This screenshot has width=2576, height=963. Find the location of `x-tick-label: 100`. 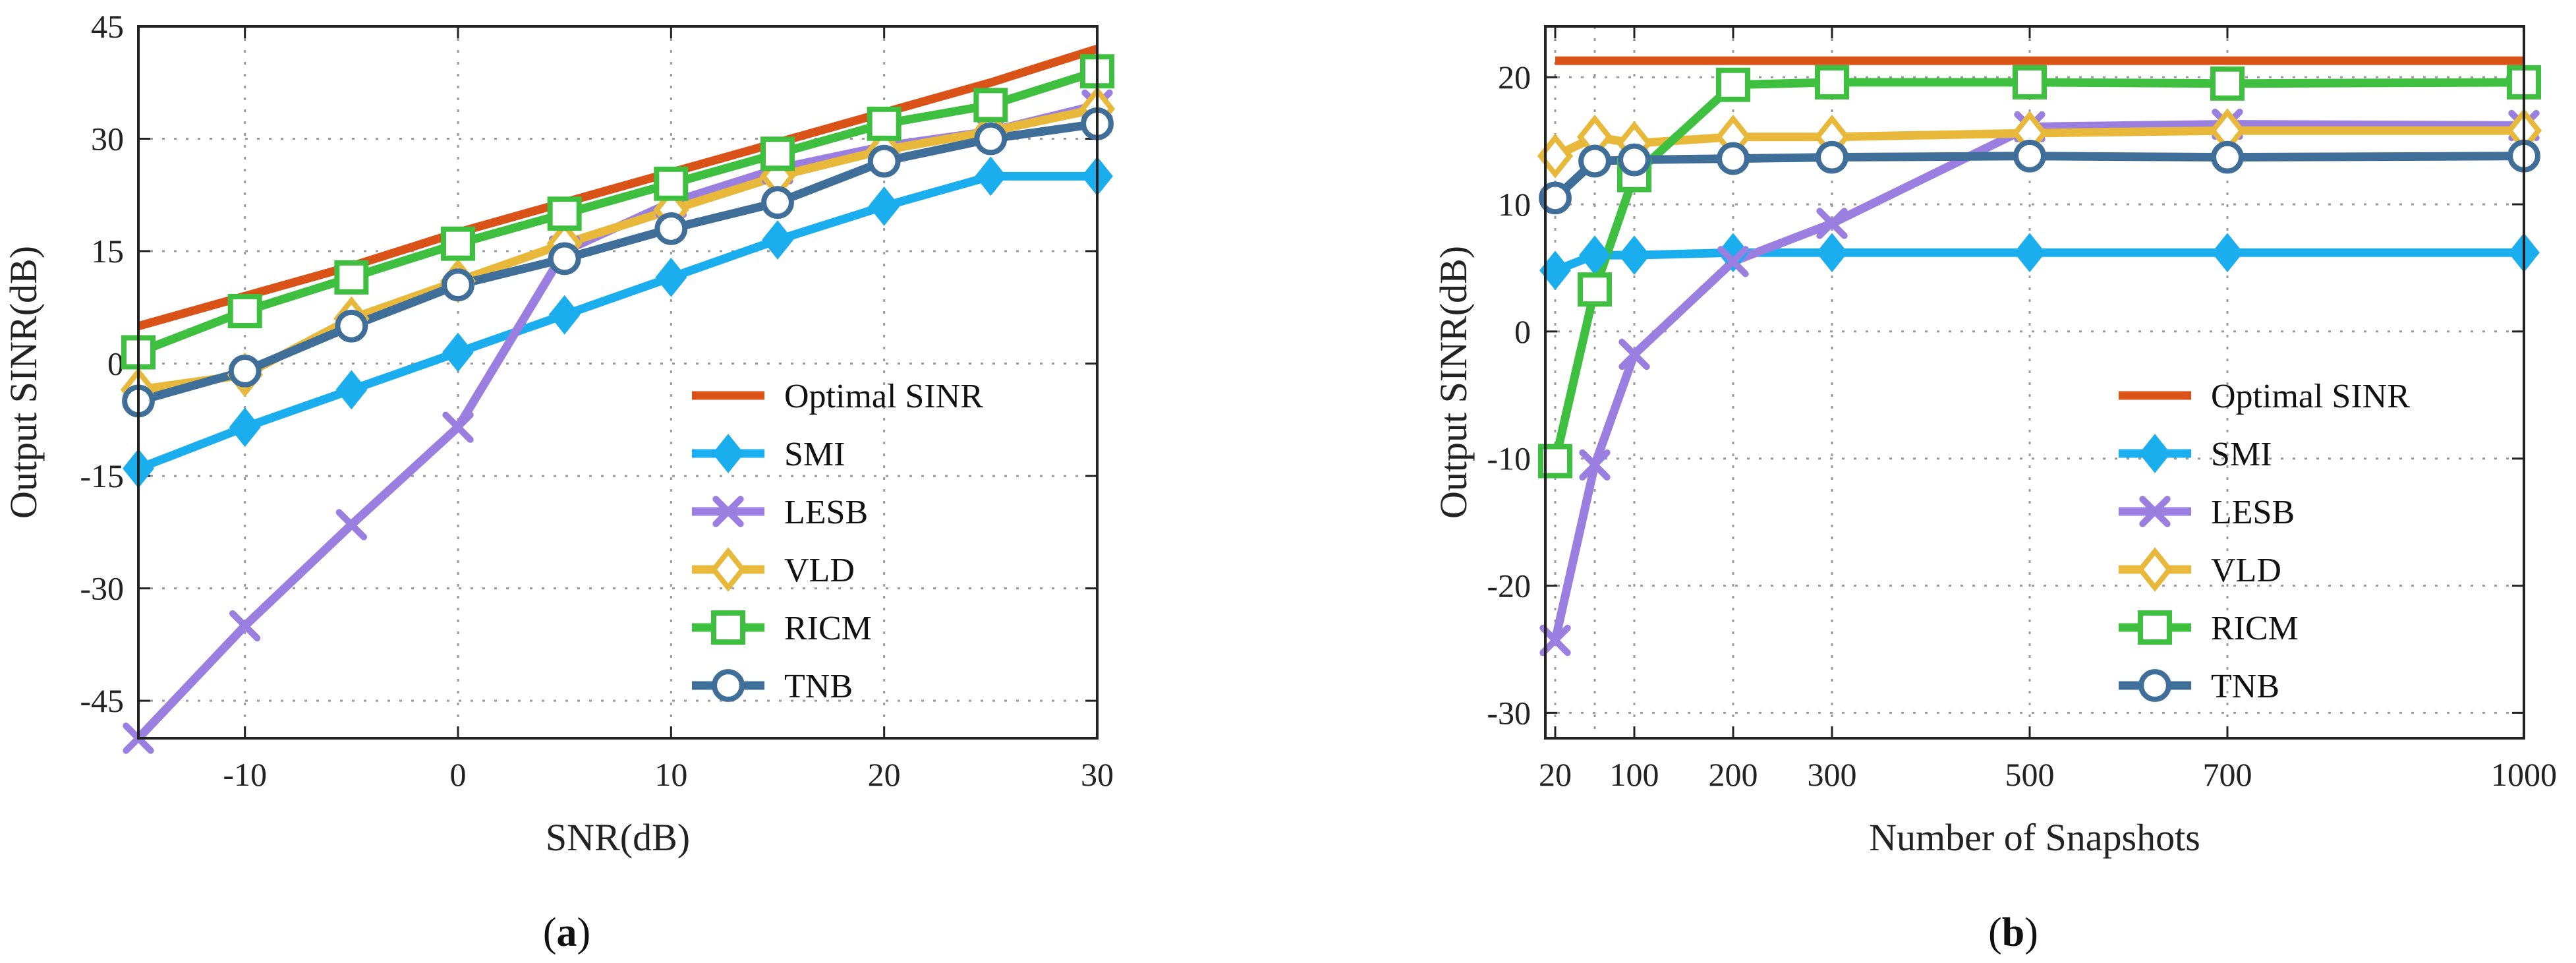

x-tick-label: 100 is located at coordinates (1635, 775).